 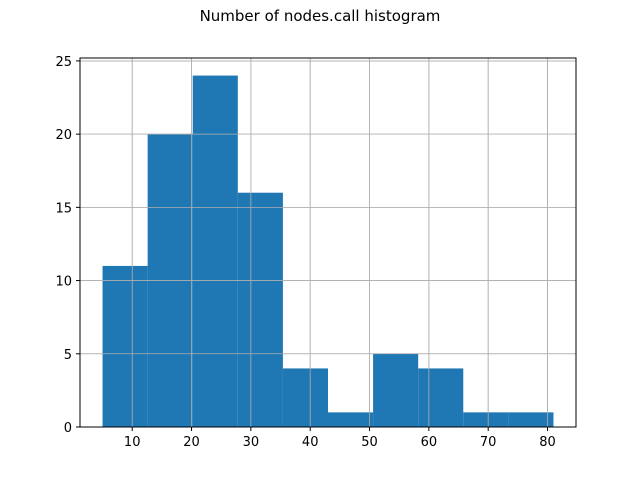 I want to click on y-tick-label: 5, so click(x=68, y=355).